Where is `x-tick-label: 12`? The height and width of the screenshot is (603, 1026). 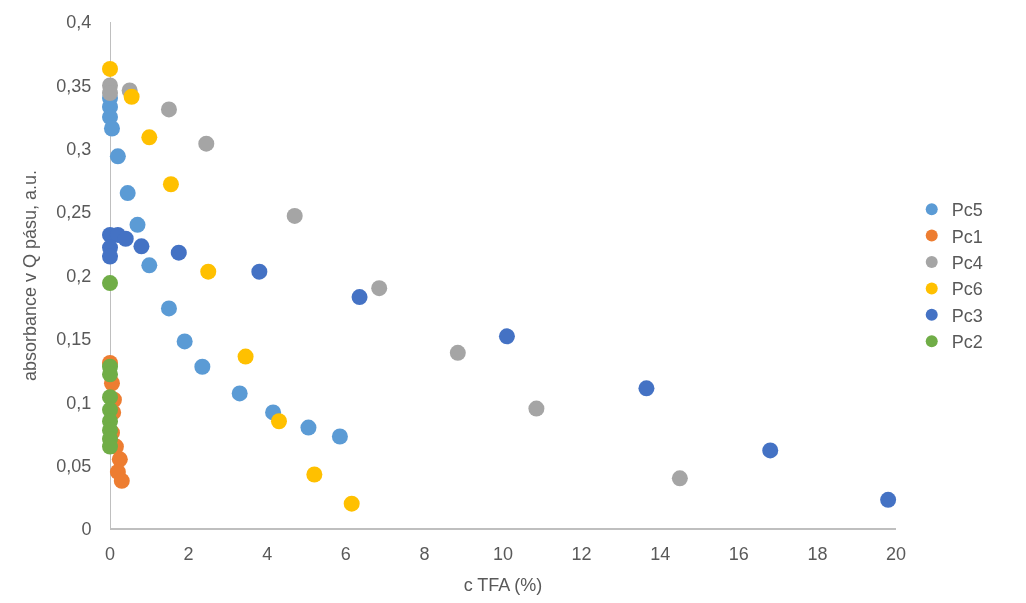 x-tick-label: 12 is located at coordinates (581, 553).